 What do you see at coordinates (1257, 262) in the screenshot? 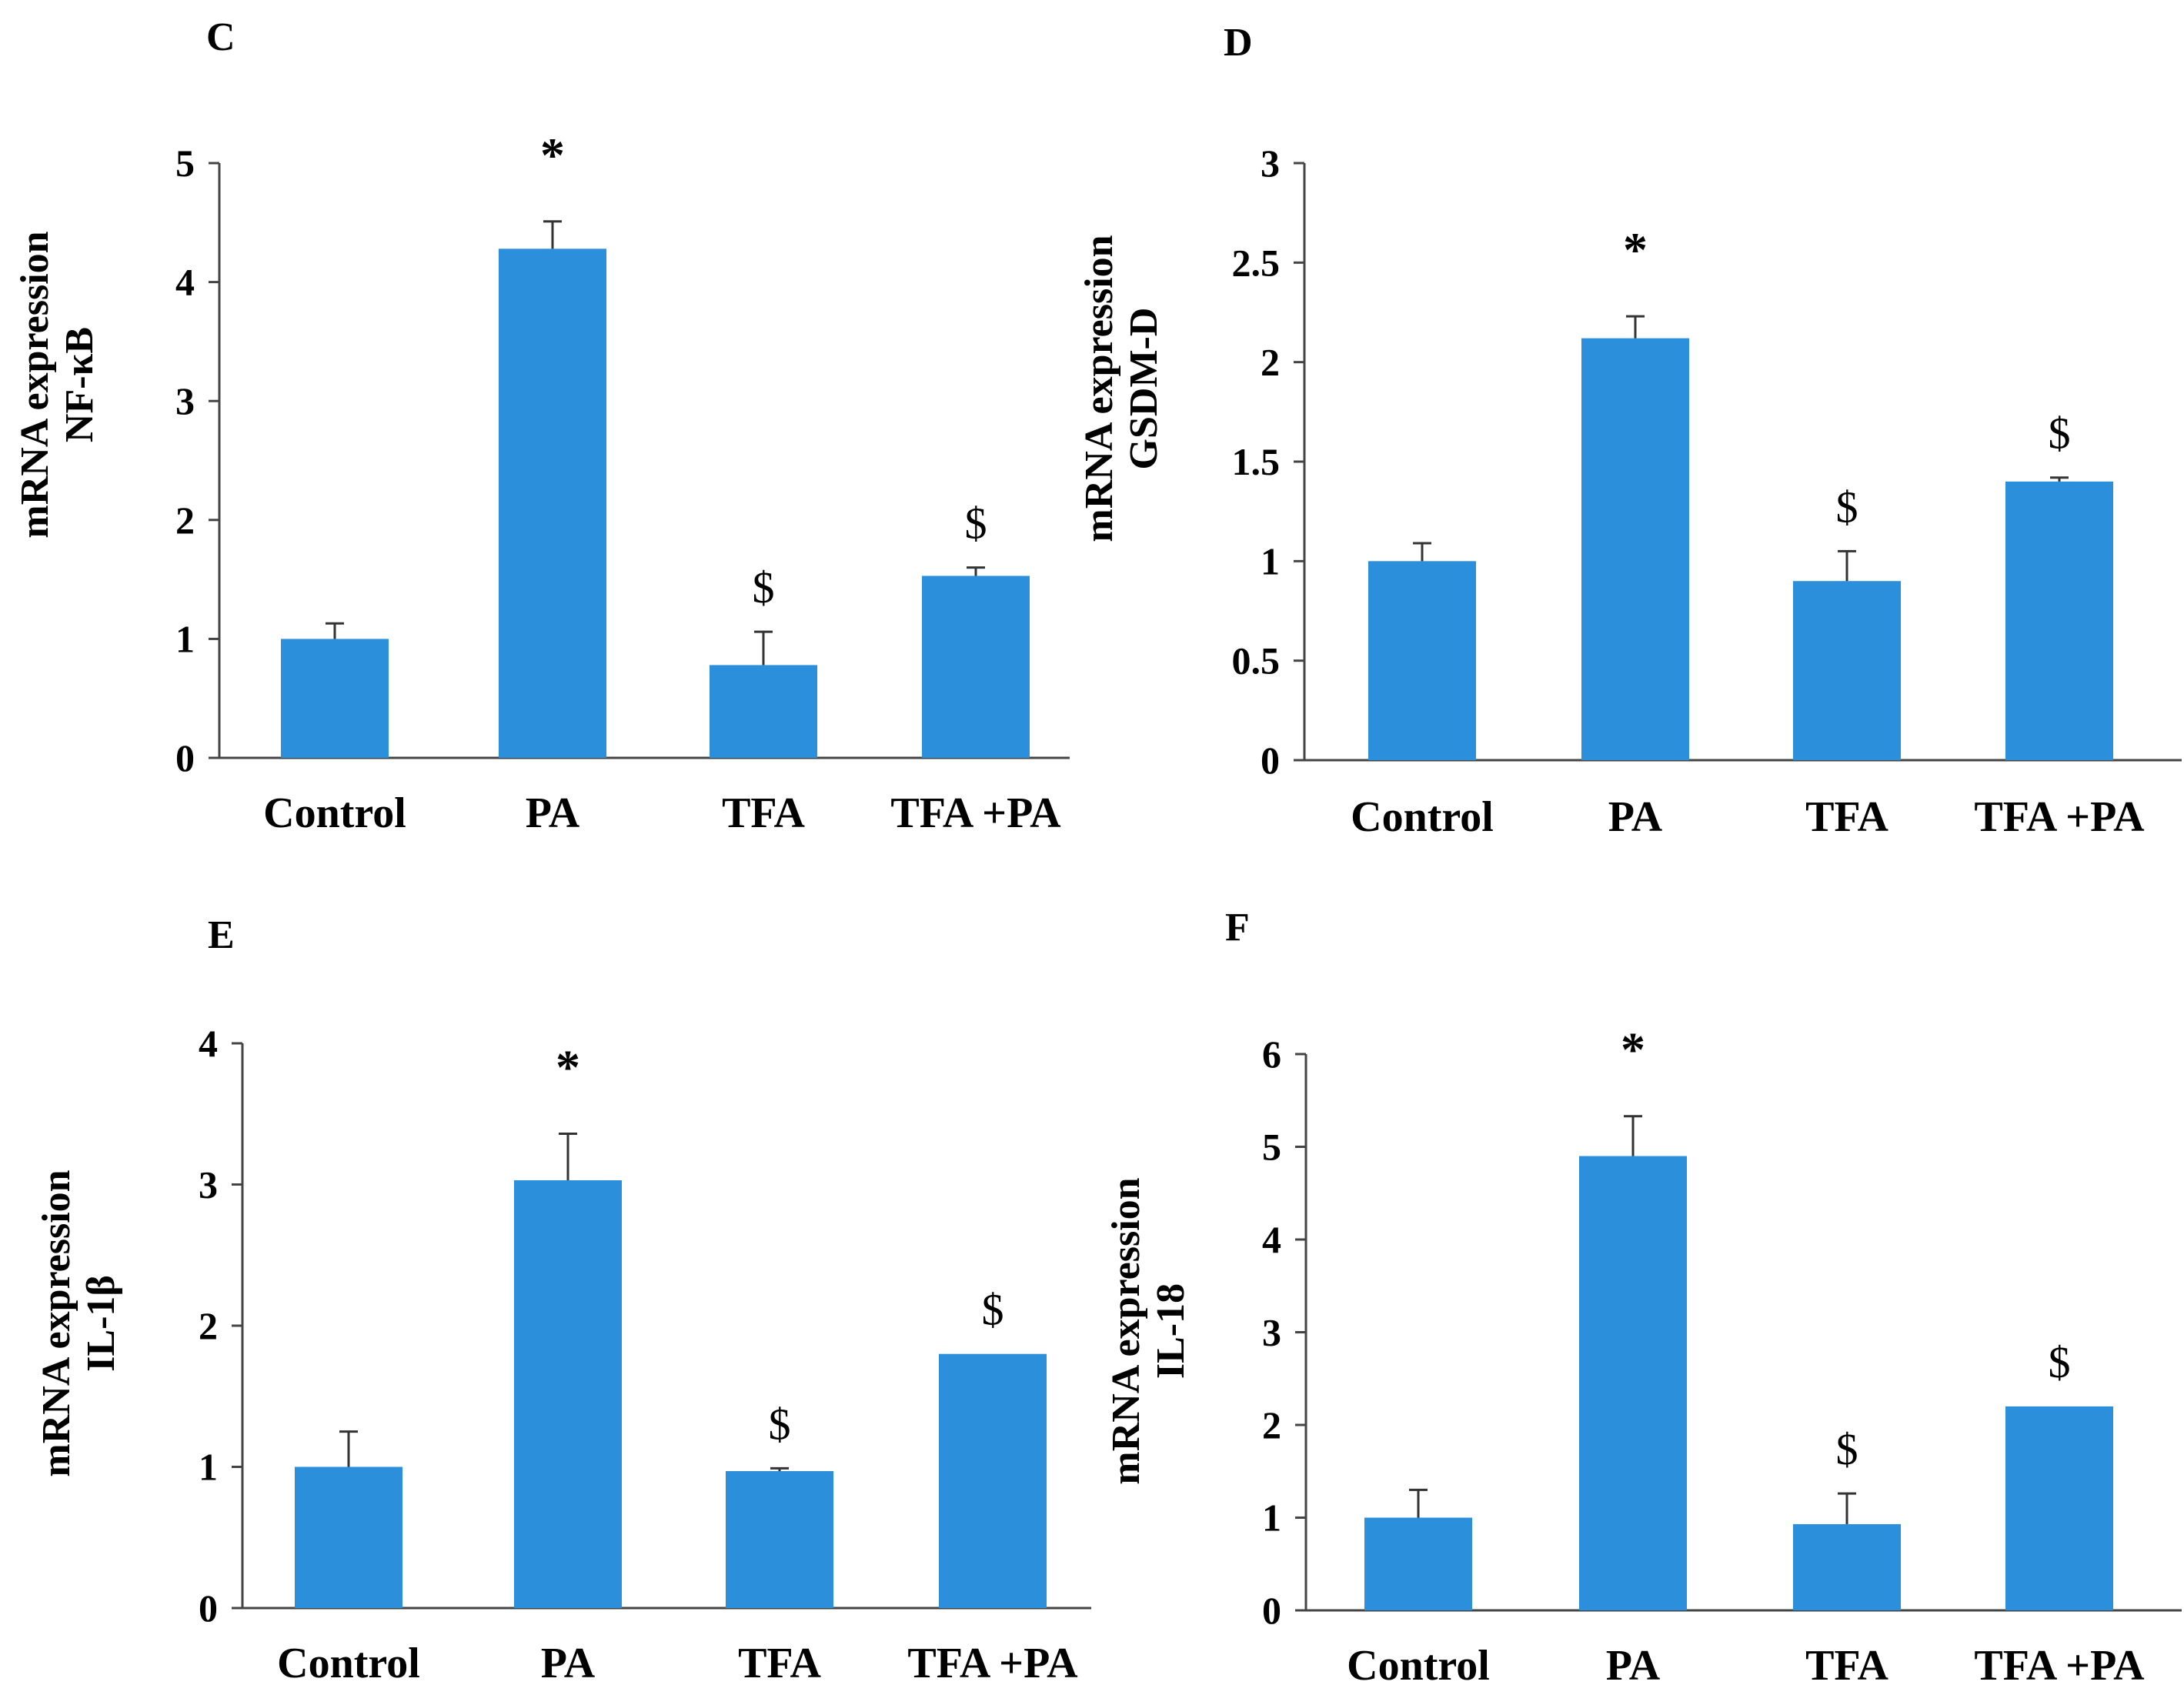
I see `y-tick-label: 2.5` at bounding box center [1257, 262].